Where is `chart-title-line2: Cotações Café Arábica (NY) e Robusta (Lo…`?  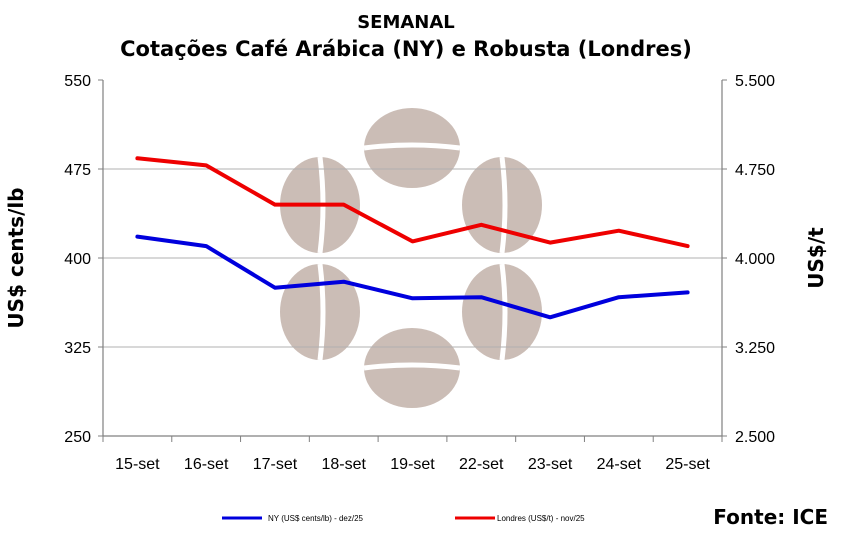
chart-title-line2: Cotações Café Arábica (NY) e Robusta (Lo… is located at coordinates (406, 49).